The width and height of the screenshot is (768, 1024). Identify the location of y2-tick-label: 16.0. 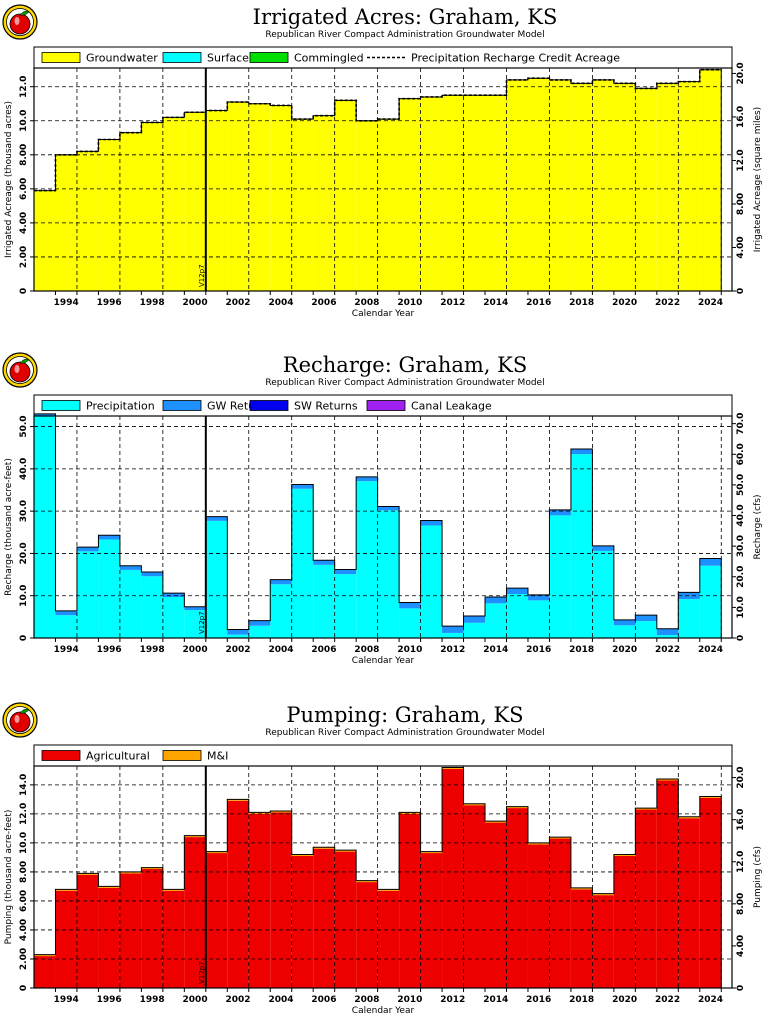
(741, 117).